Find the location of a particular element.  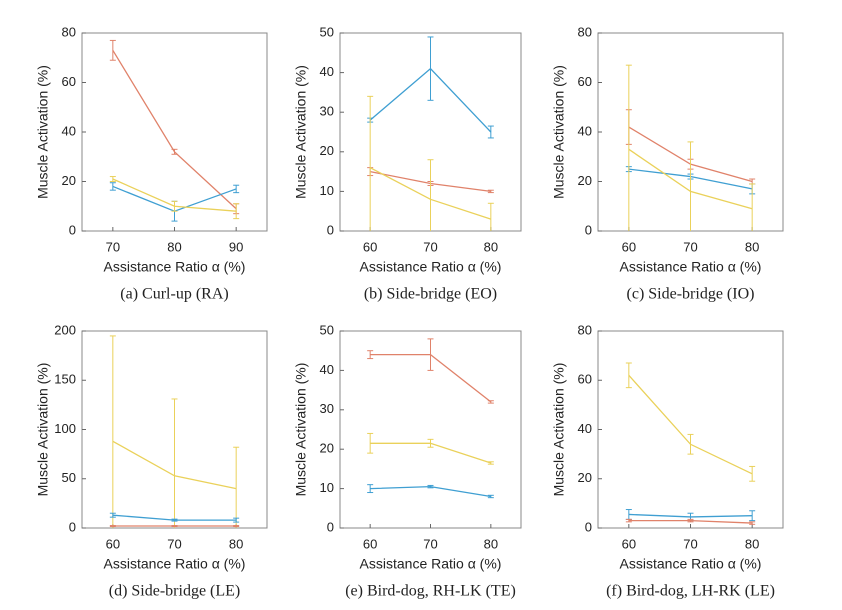

y-tick-label: 150 is located at coordinates (65, 379).